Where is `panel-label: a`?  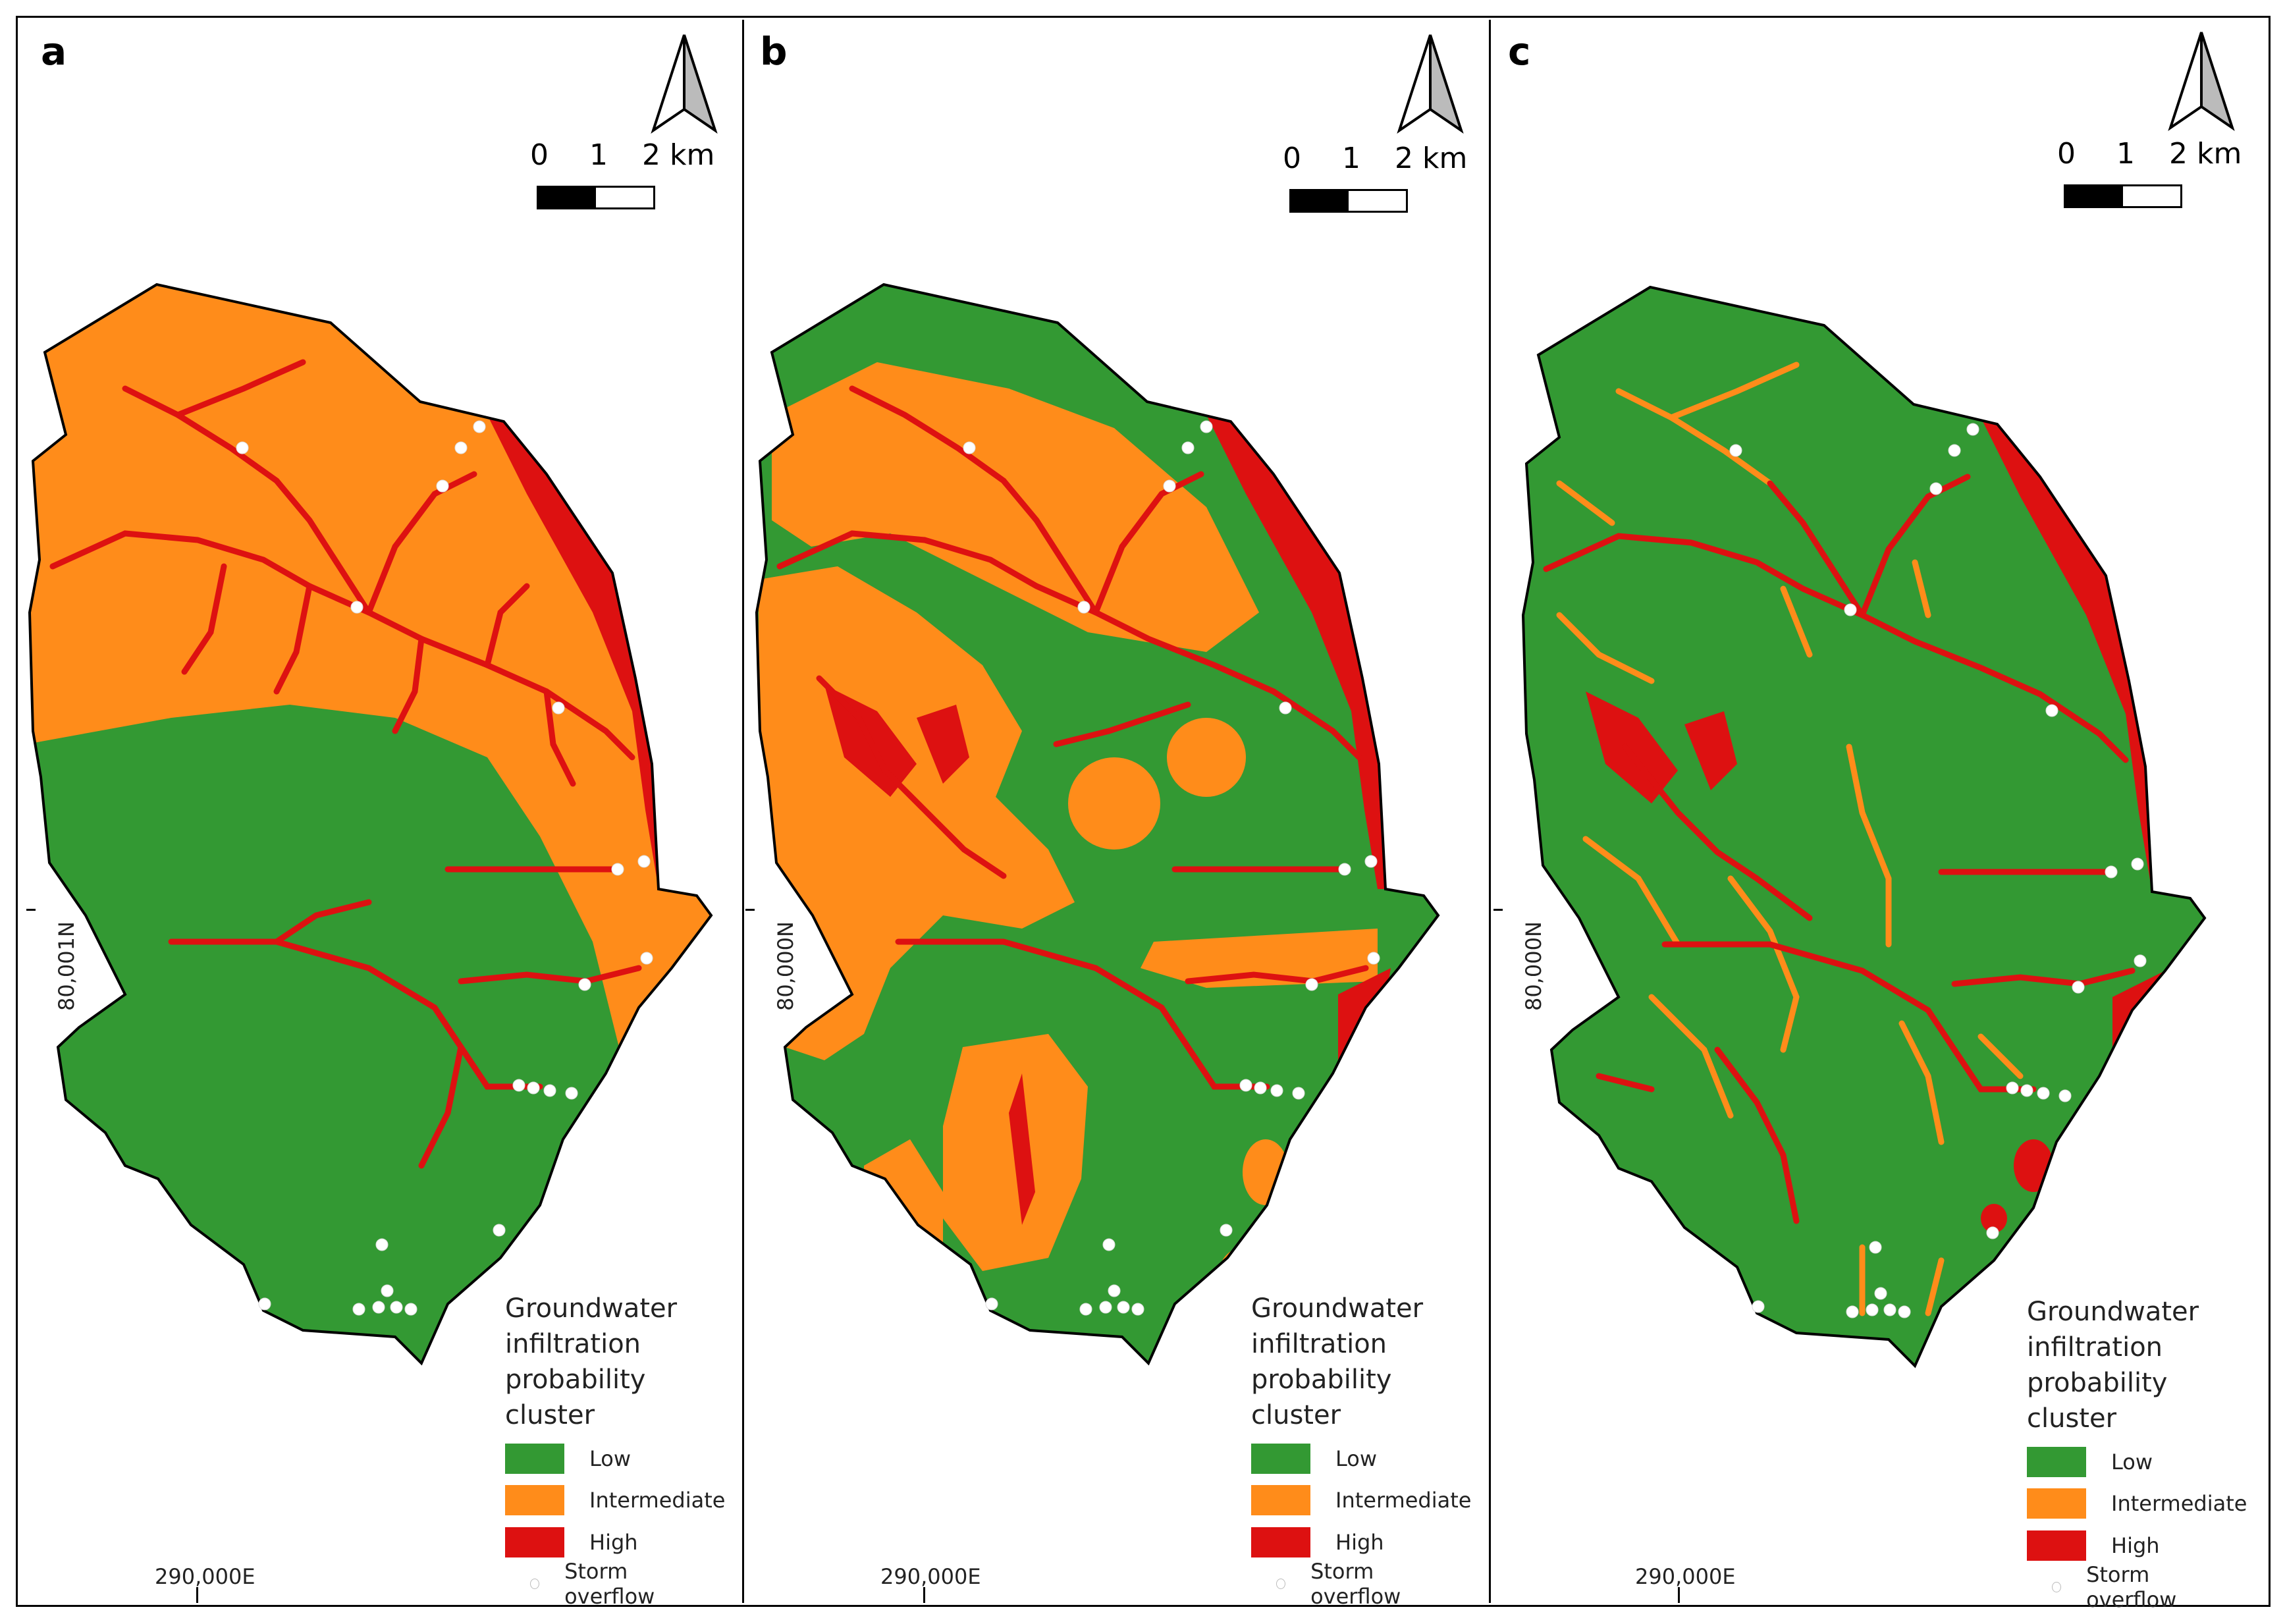 panel-label: a is located at coordinates (54, 51).